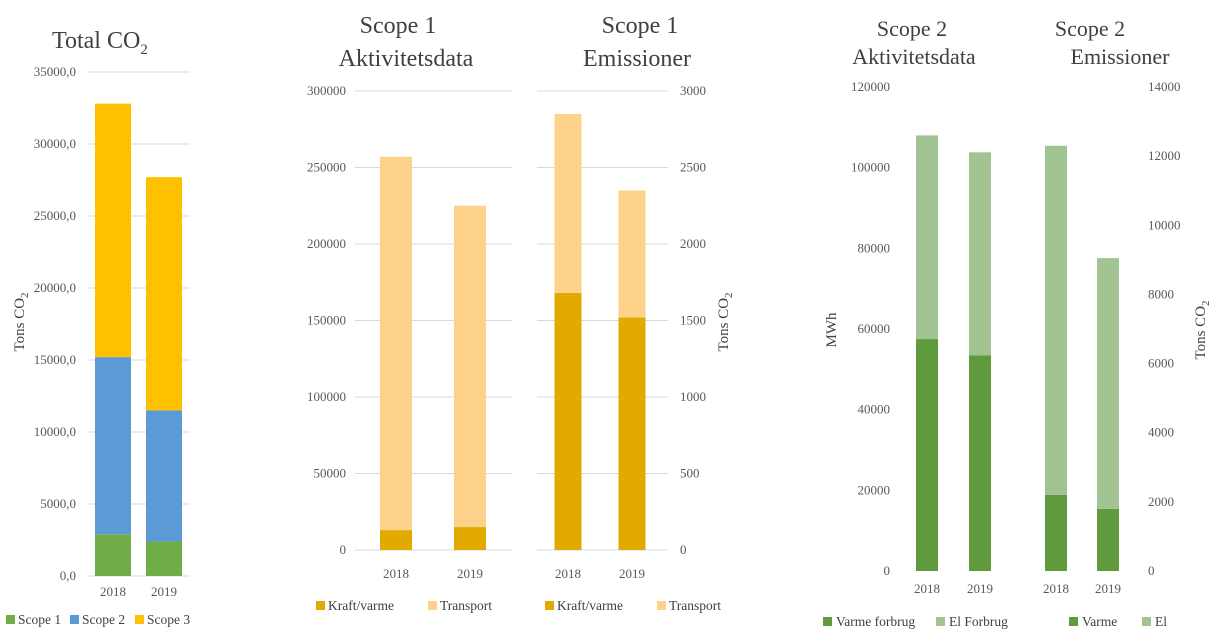 The width and height of the screenshot is (1211, 629). Describe the element at coordinates (1164, 328) in the screenshot. I see `y-tick-labels: 0 2000 4000 6000 8000 10000 12000 14000` at that location.